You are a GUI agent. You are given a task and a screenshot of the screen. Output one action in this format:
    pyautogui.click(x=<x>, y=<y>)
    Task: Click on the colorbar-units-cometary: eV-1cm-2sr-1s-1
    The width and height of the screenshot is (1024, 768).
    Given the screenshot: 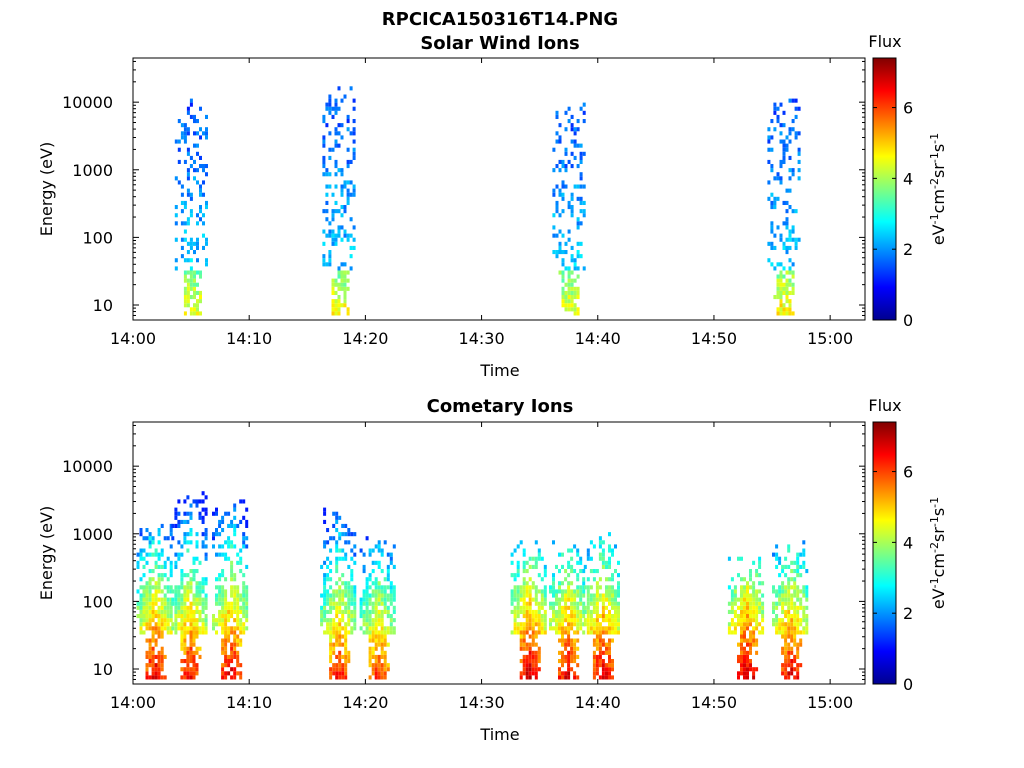 What is the action you would take?
    pyautogui.click(x=938, y=553)
    